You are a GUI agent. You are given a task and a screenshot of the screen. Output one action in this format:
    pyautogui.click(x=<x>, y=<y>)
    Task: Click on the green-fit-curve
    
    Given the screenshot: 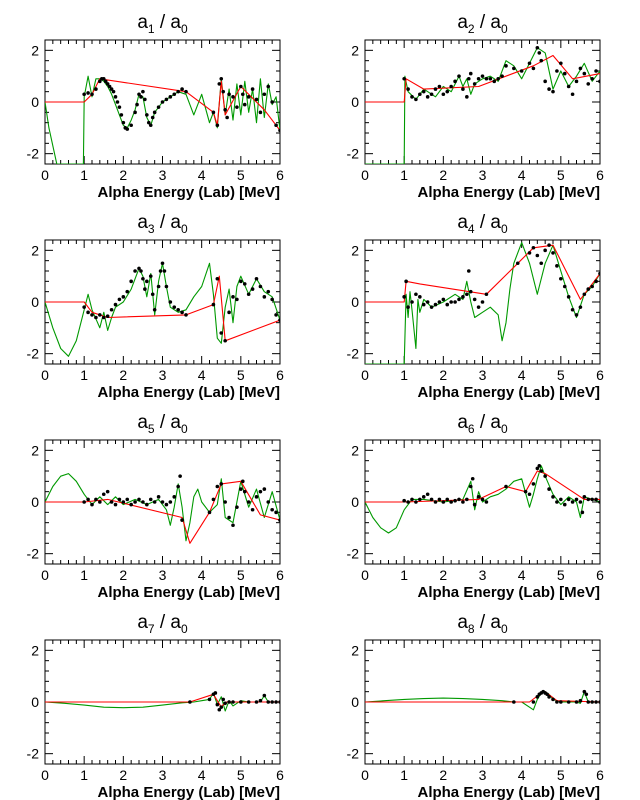 What is the action you would take?
    pyautogui.click(x=162, y=119)
    